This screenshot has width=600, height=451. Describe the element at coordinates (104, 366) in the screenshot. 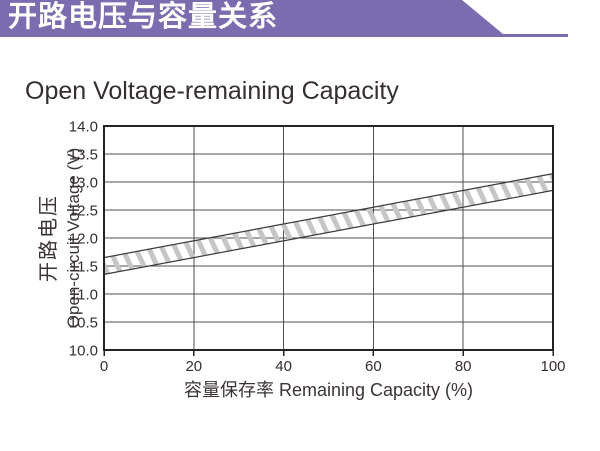

I see `x-tick-label: 0` at that location.